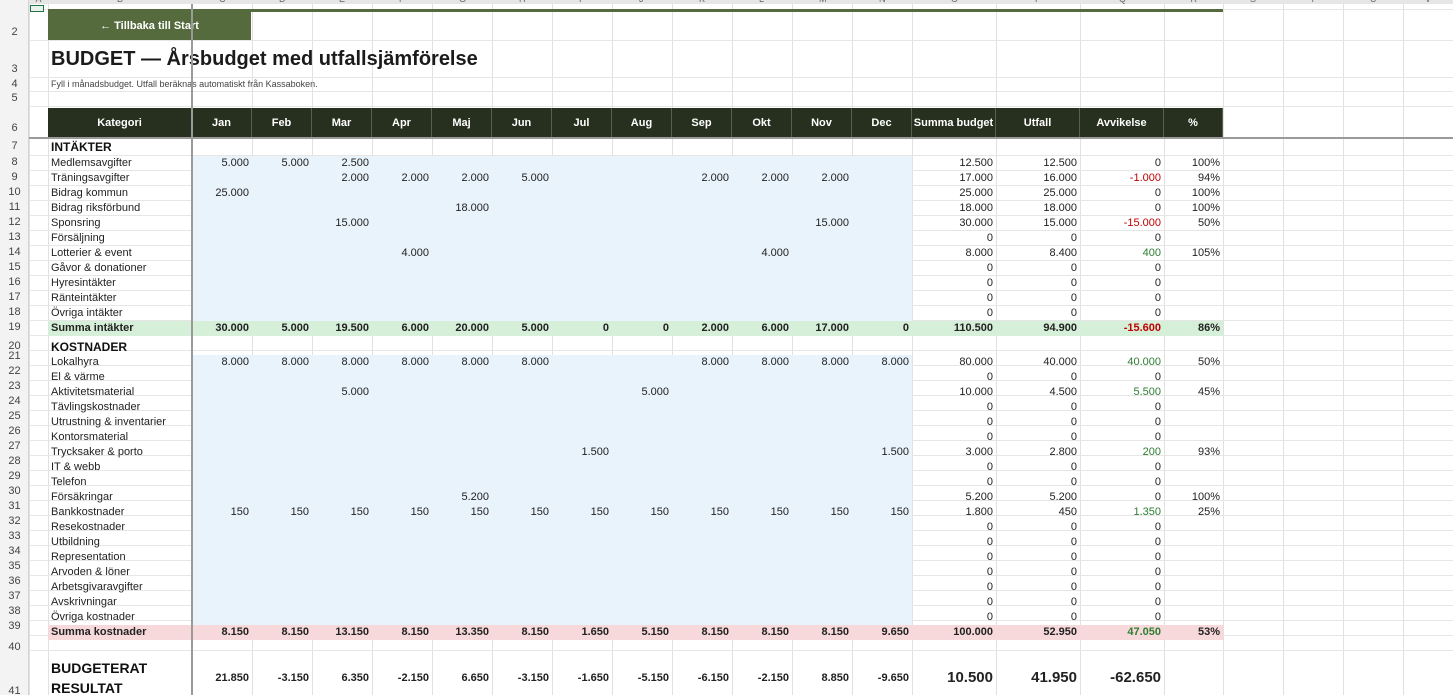 The image size is (1453, 695). What do you see at coordinates (1373, 2) in the screenshot?
I see `column-letter: U` at bounding box center [1373, 2].